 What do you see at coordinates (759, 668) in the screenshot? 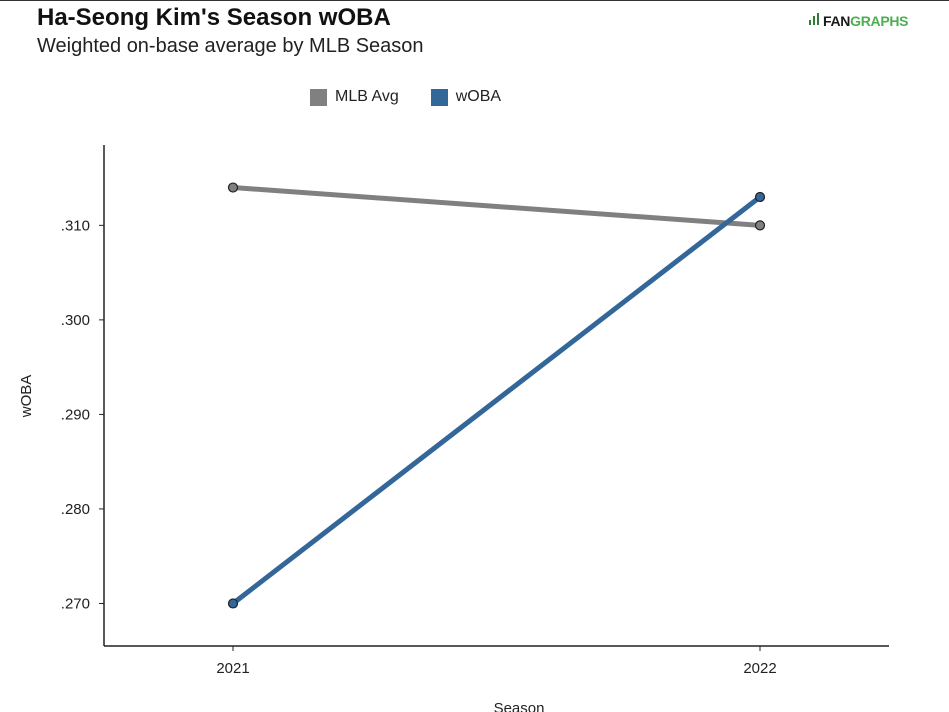
I see `x-tick-label: 2022` at bounding box center [759, 668].